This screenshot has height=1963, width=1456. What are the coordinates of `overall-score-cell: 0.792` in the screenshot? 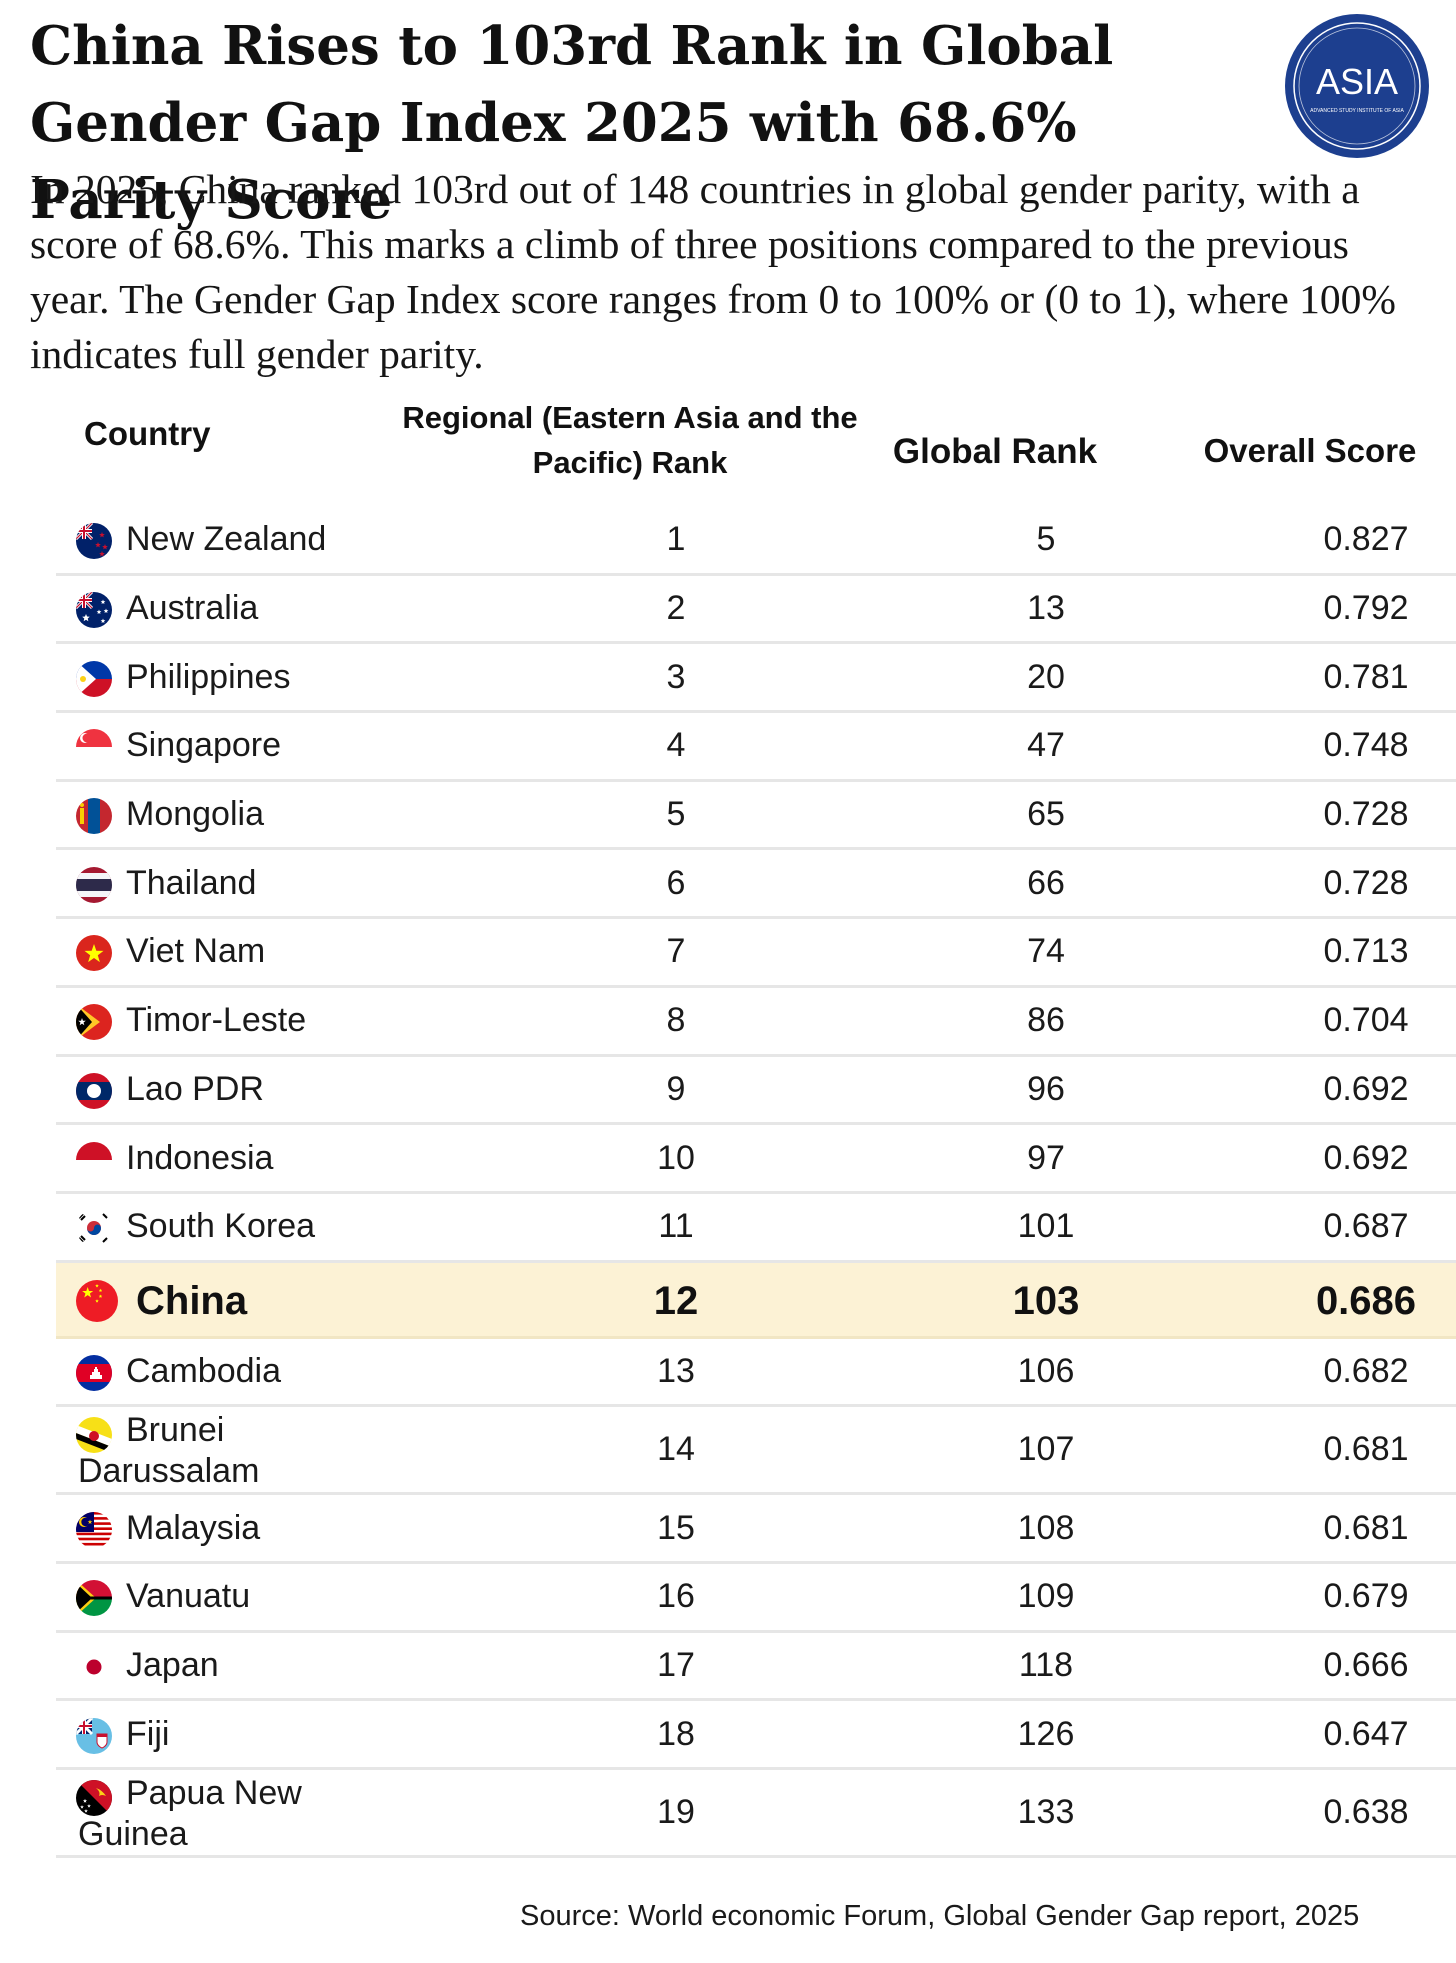 It's located at (1366, 608).